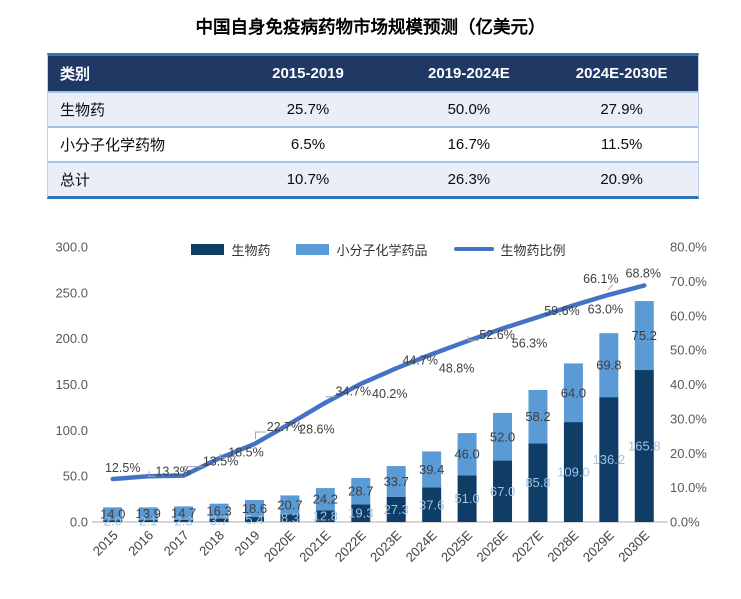 Image resolution: width=741 pixels, height=599 pixels. Describe the element at coordinates (456, 545) in the screenshot. I see `x-axis-label: 2025E` at that location.